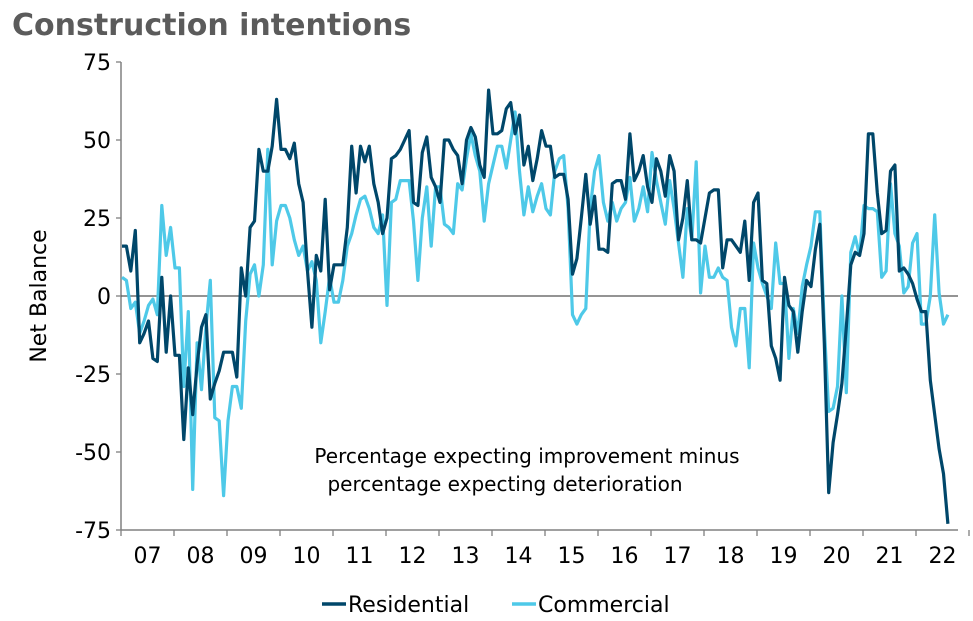 This screenshot has width=973, height=621. Describe the element at coordinates (254, 556) in the screenshot. I see `x-tick-label: 09` at that location.